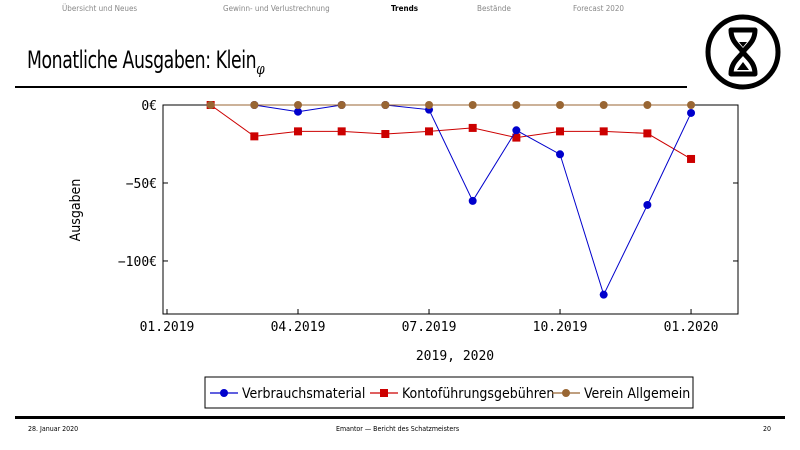 The width and height of the screenshot is (800, 450). I want to click on footer-rule, so click(400, 417).